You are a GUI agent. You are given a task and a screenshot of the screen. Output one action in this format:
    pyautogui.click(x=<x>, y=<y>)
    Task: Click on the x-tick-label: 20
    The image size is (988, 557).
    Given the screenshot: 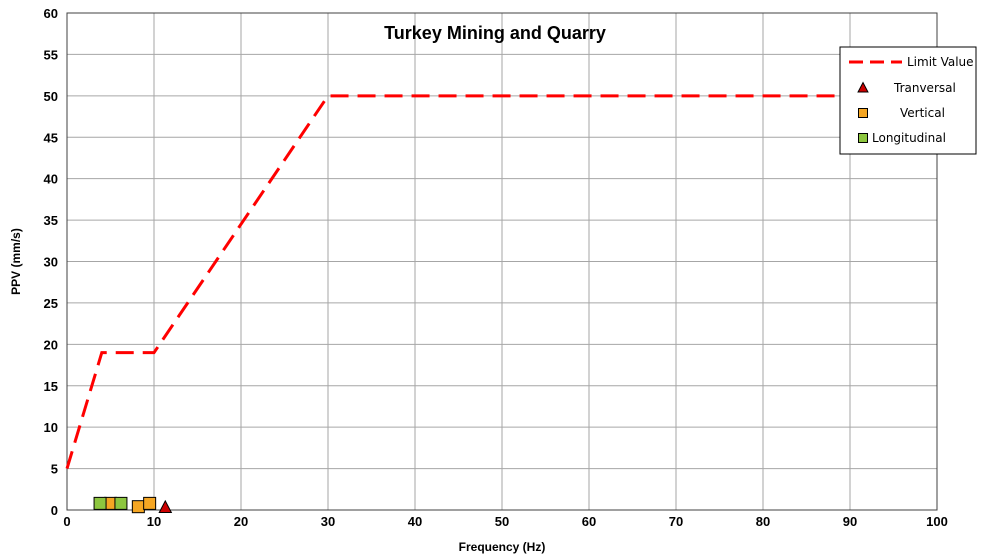 What is the action you would take?
    pyautogui.click(x=241, y=521)
    